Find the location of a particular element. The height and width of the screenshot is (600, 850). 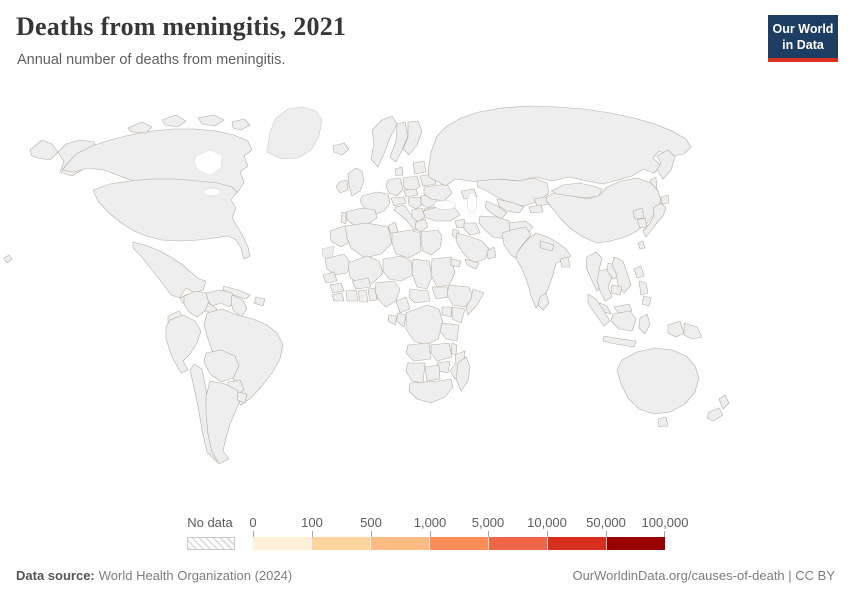

country-india is located at coordinates (543, 270).